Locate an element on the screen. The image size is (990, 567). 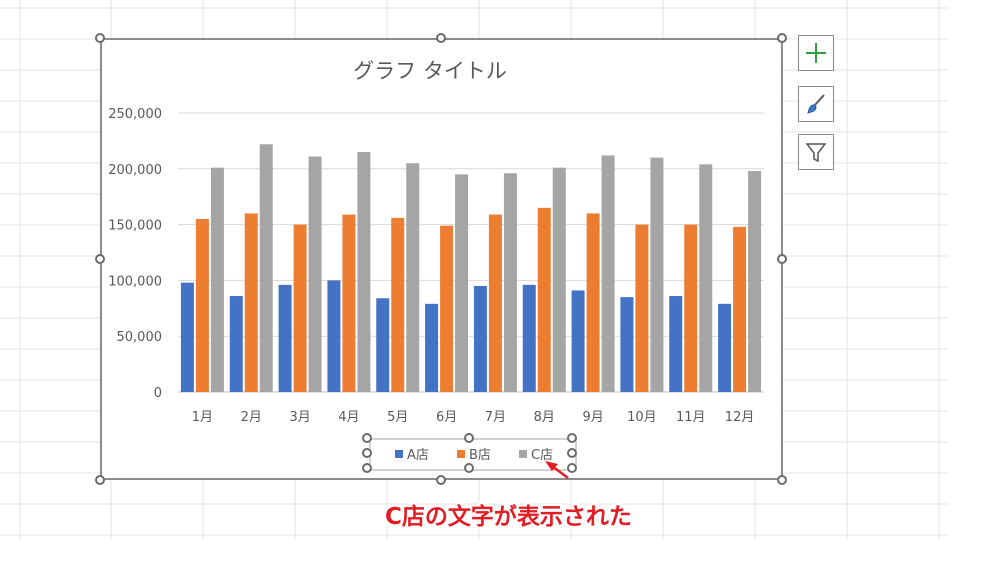
legend-label: A店 is located at coordinates (418, 455).